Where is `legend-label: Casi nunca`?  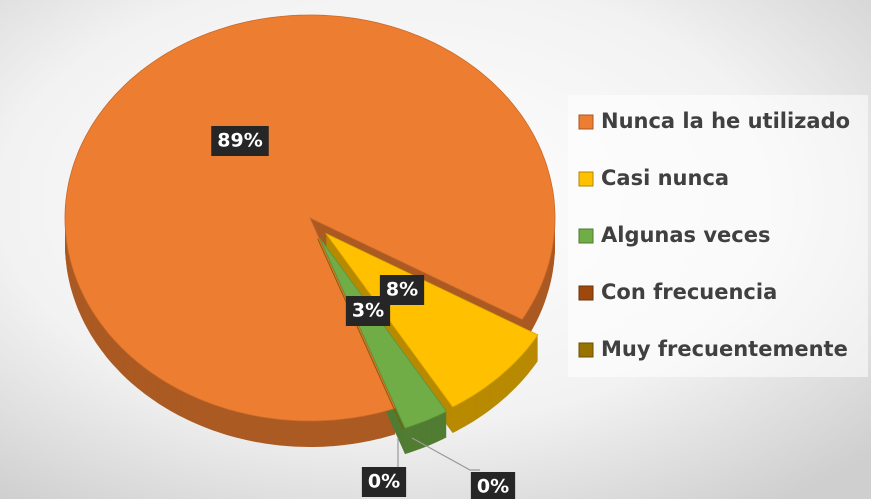 legend-label: Casi nunca is located at coordinates (665, 178).